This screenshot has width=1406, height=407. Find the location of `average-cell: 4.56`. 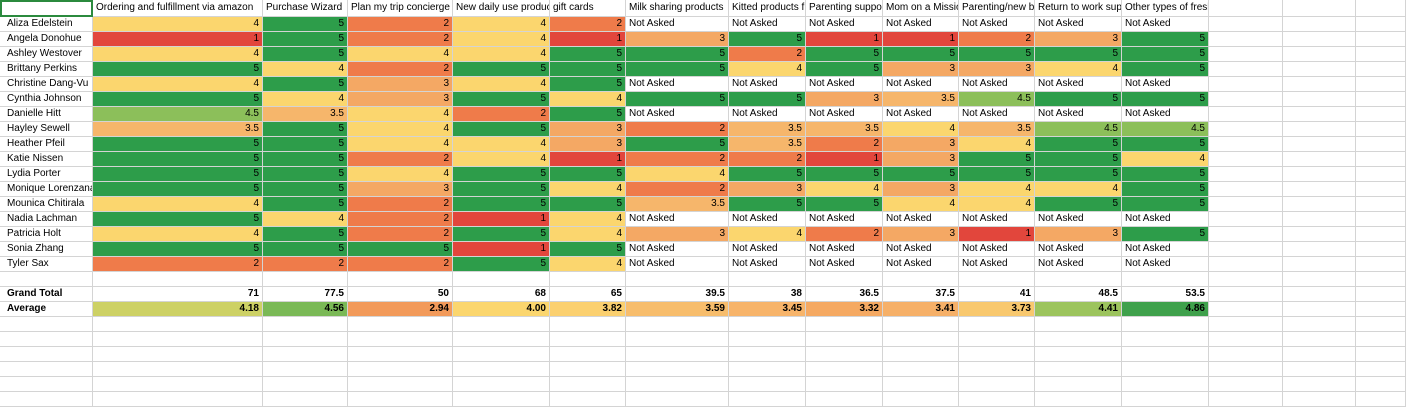

average-cell: 4.56 is located at coordinates (305, 309).